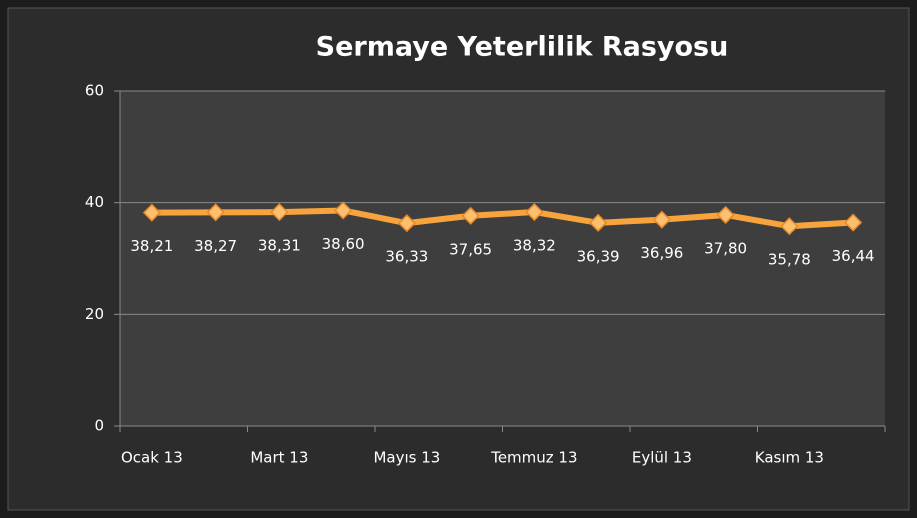  What do you see at coordinates (534, 246) in the screenshot?
I see `data-label: 38,32` at bounding box center [534, 246].